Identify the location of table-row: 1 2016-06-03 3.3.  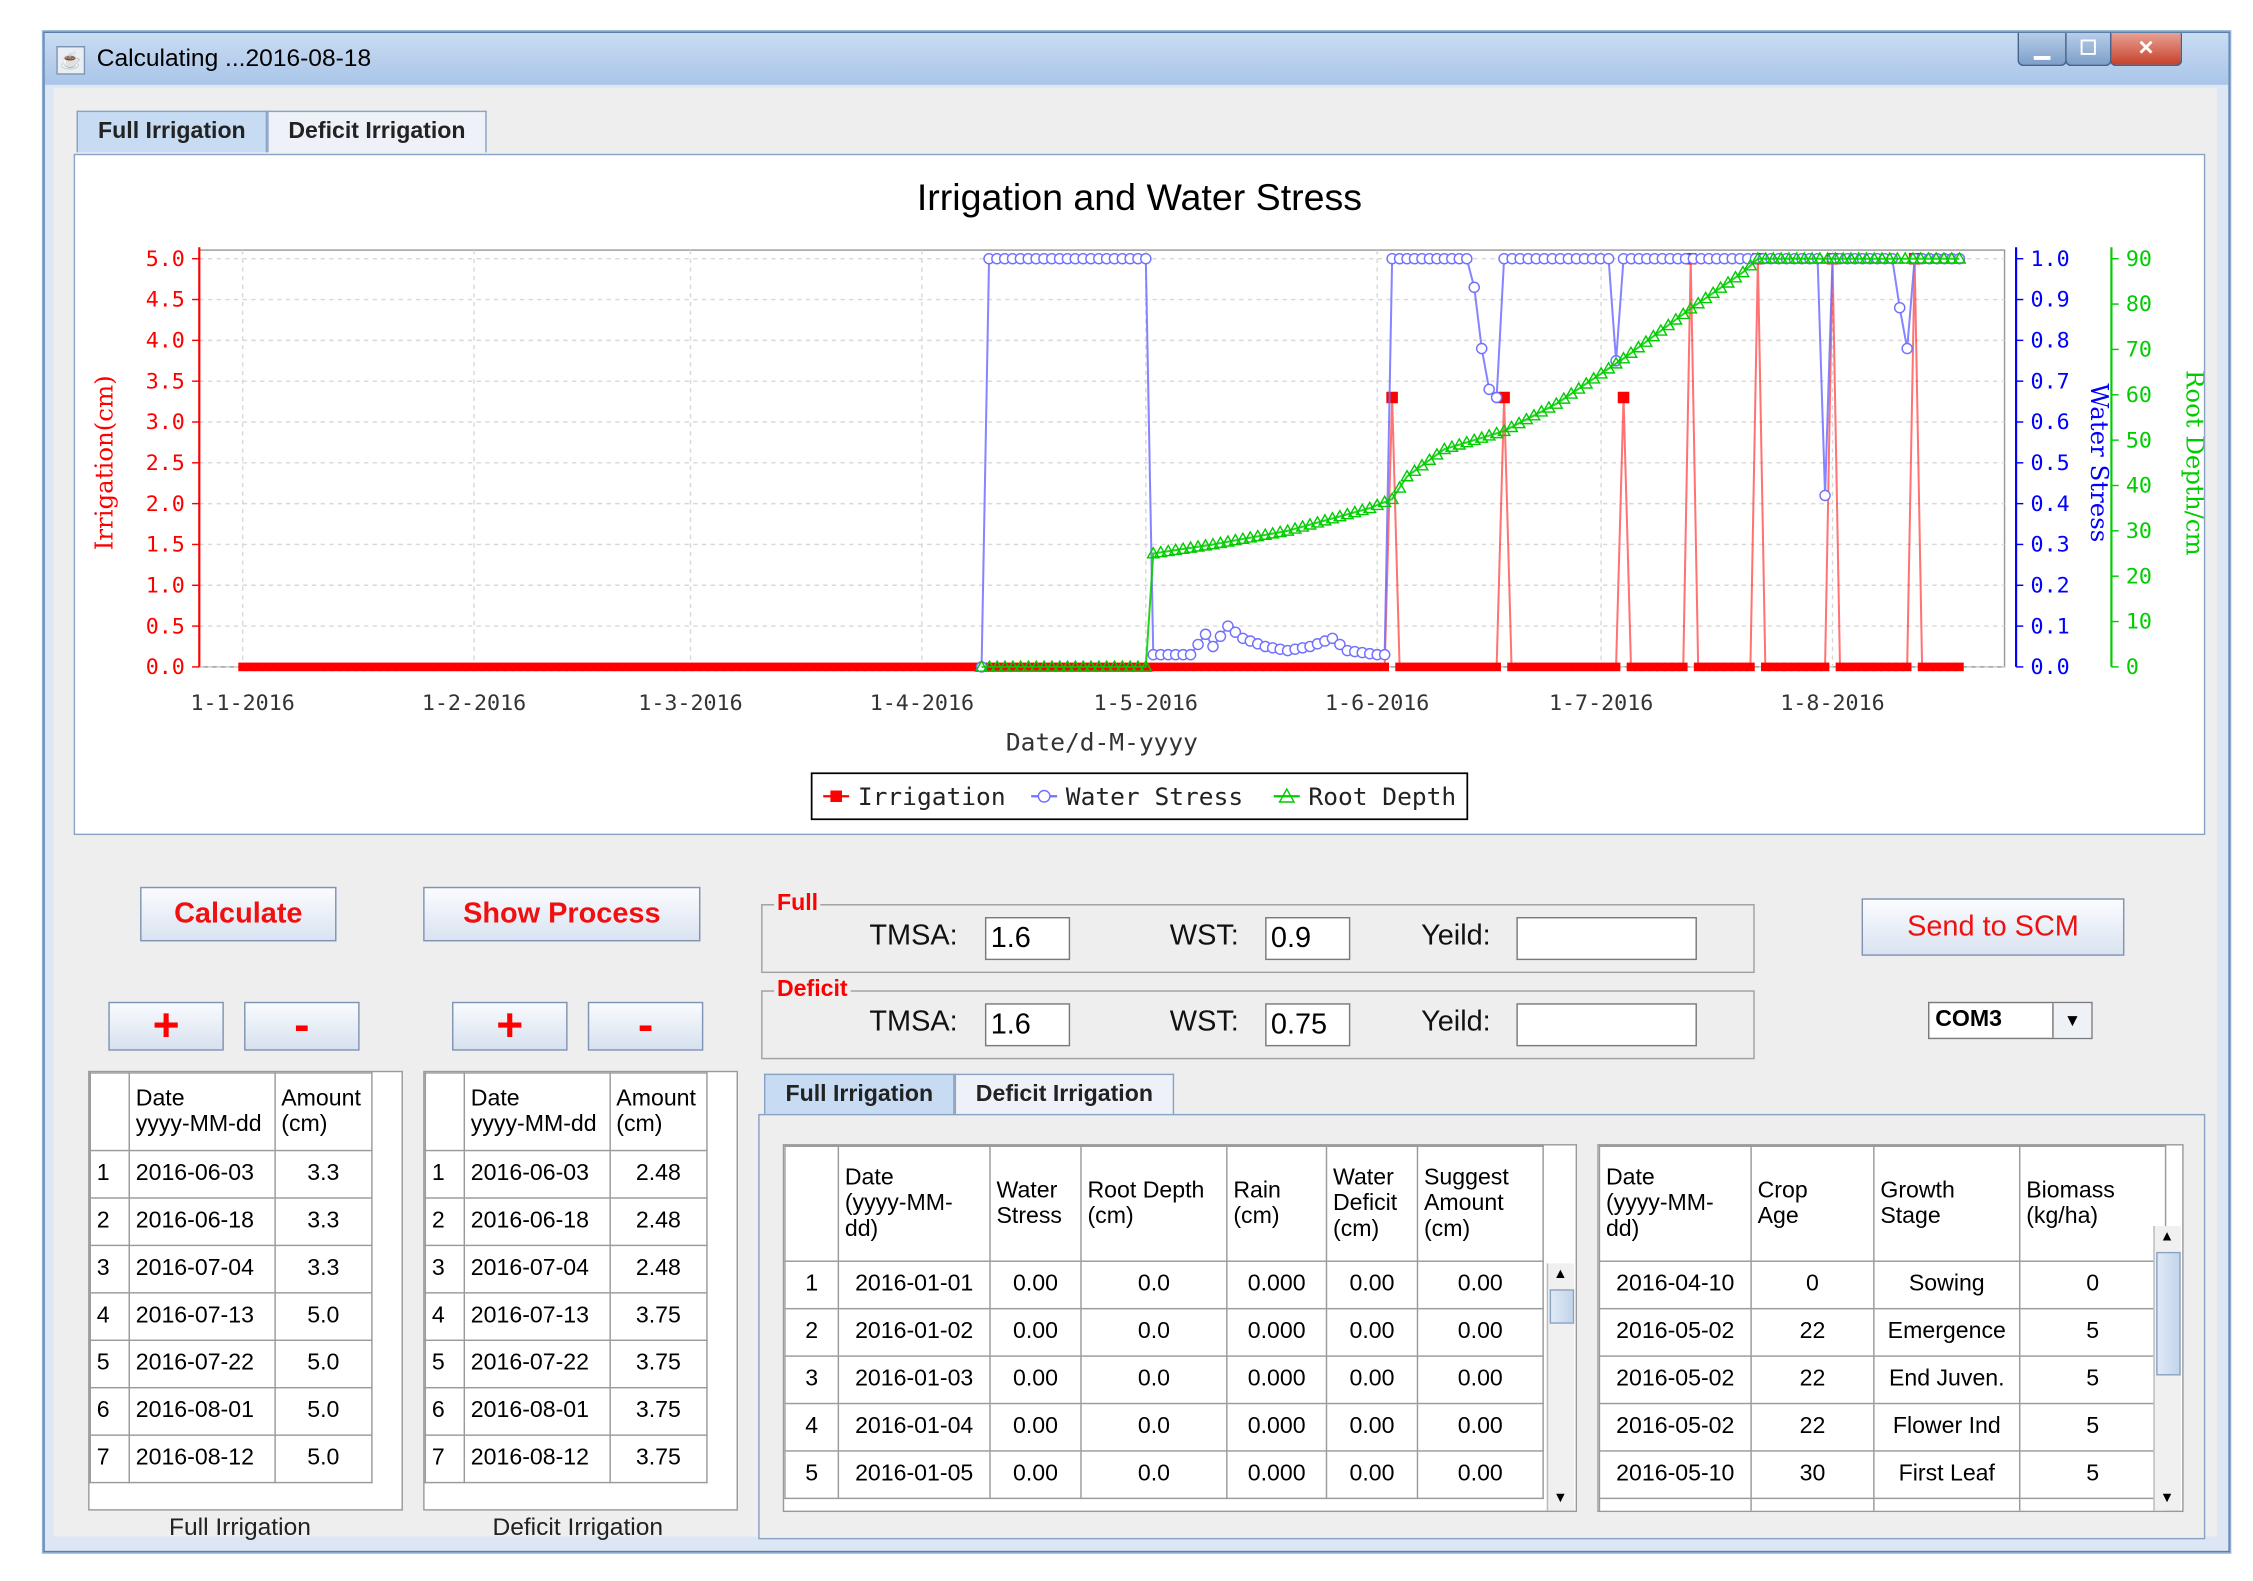
(231, 1174).